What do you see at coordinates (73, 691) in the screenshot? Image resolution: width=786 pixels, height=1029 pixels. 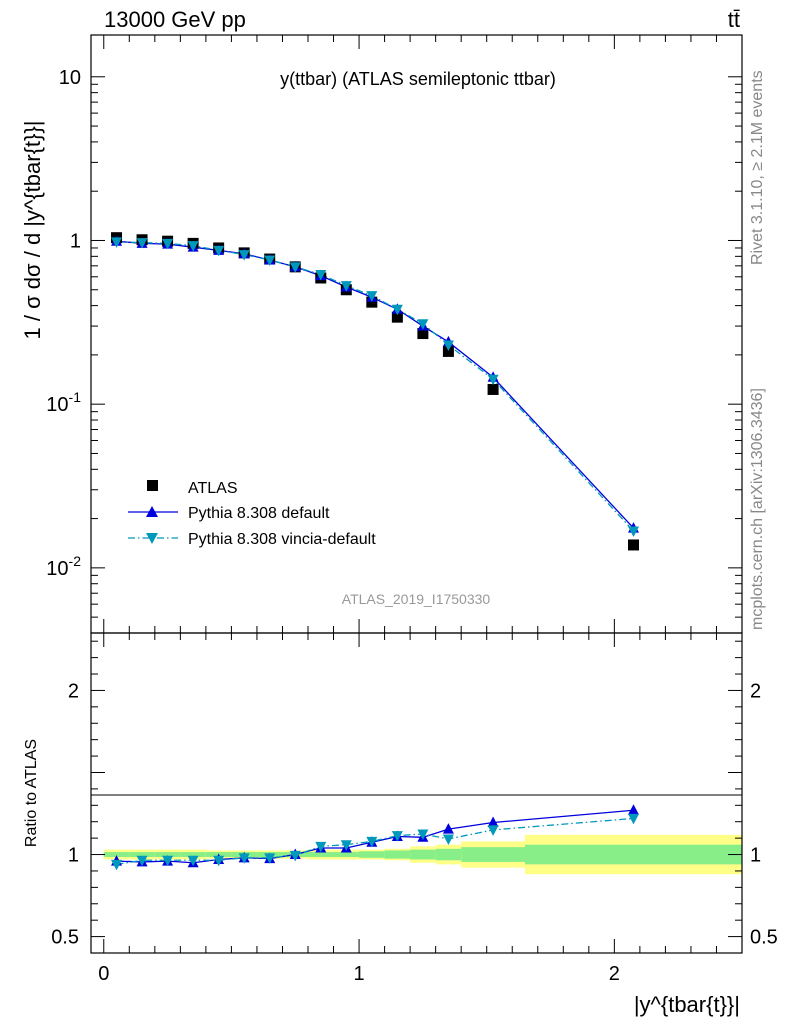 I see `ratio-y-tick-label: 2` at bounding box center [73, 691].